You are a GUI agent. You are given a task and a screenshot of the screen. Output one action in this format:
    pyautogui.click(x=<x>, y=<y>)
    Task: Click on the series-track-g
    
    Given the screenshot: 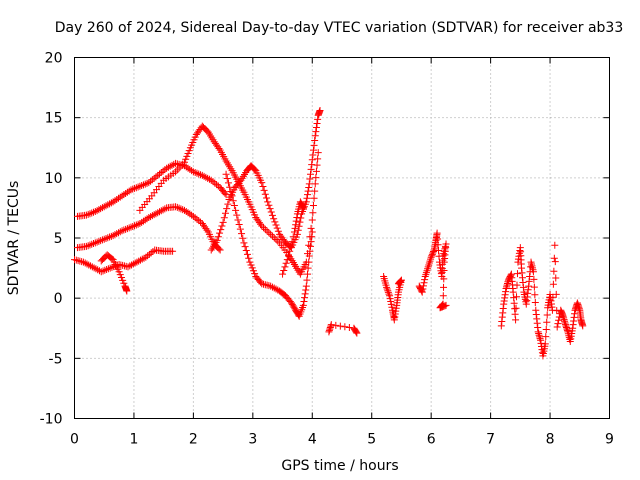 What is the action you would take?
    pyautogui.click(x=269, y=245)
    